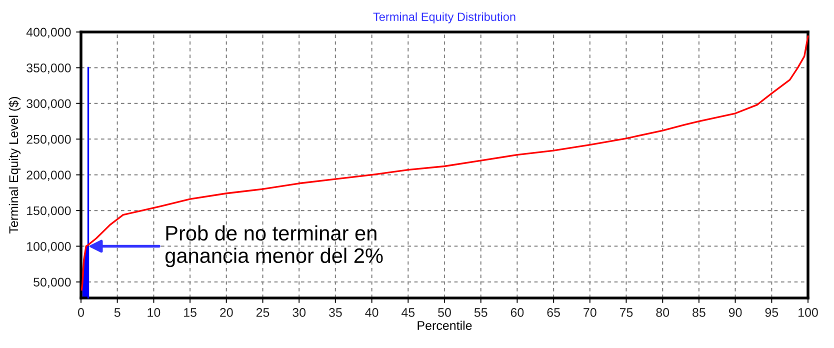 The width and height of the screenshot is (834, 348). I want to click on x-tick-label: 75, so click(626, 312).